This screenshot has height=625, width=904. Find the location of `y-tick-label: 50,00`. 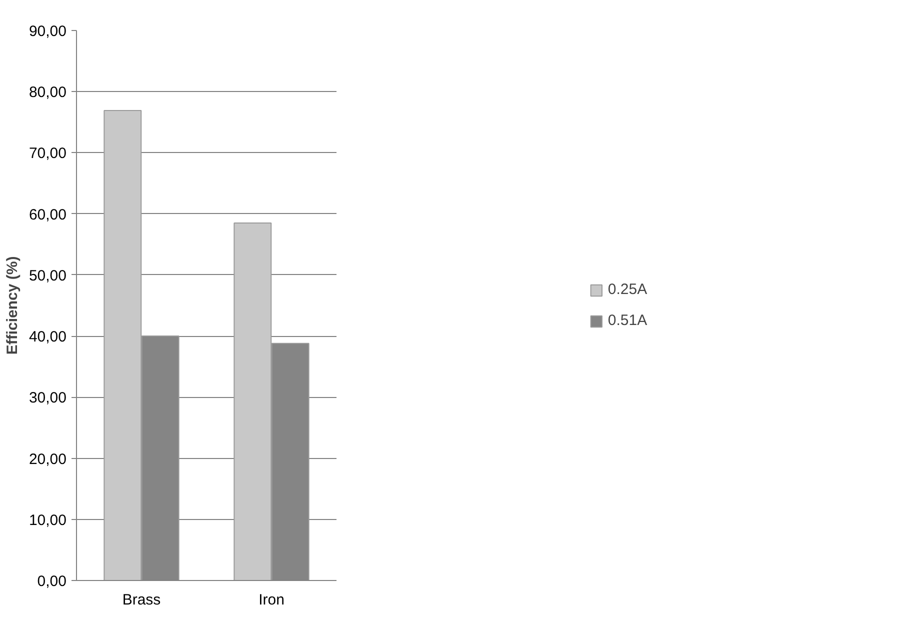

y-tick-label: 50,00 is located at coordinates (47, 275).